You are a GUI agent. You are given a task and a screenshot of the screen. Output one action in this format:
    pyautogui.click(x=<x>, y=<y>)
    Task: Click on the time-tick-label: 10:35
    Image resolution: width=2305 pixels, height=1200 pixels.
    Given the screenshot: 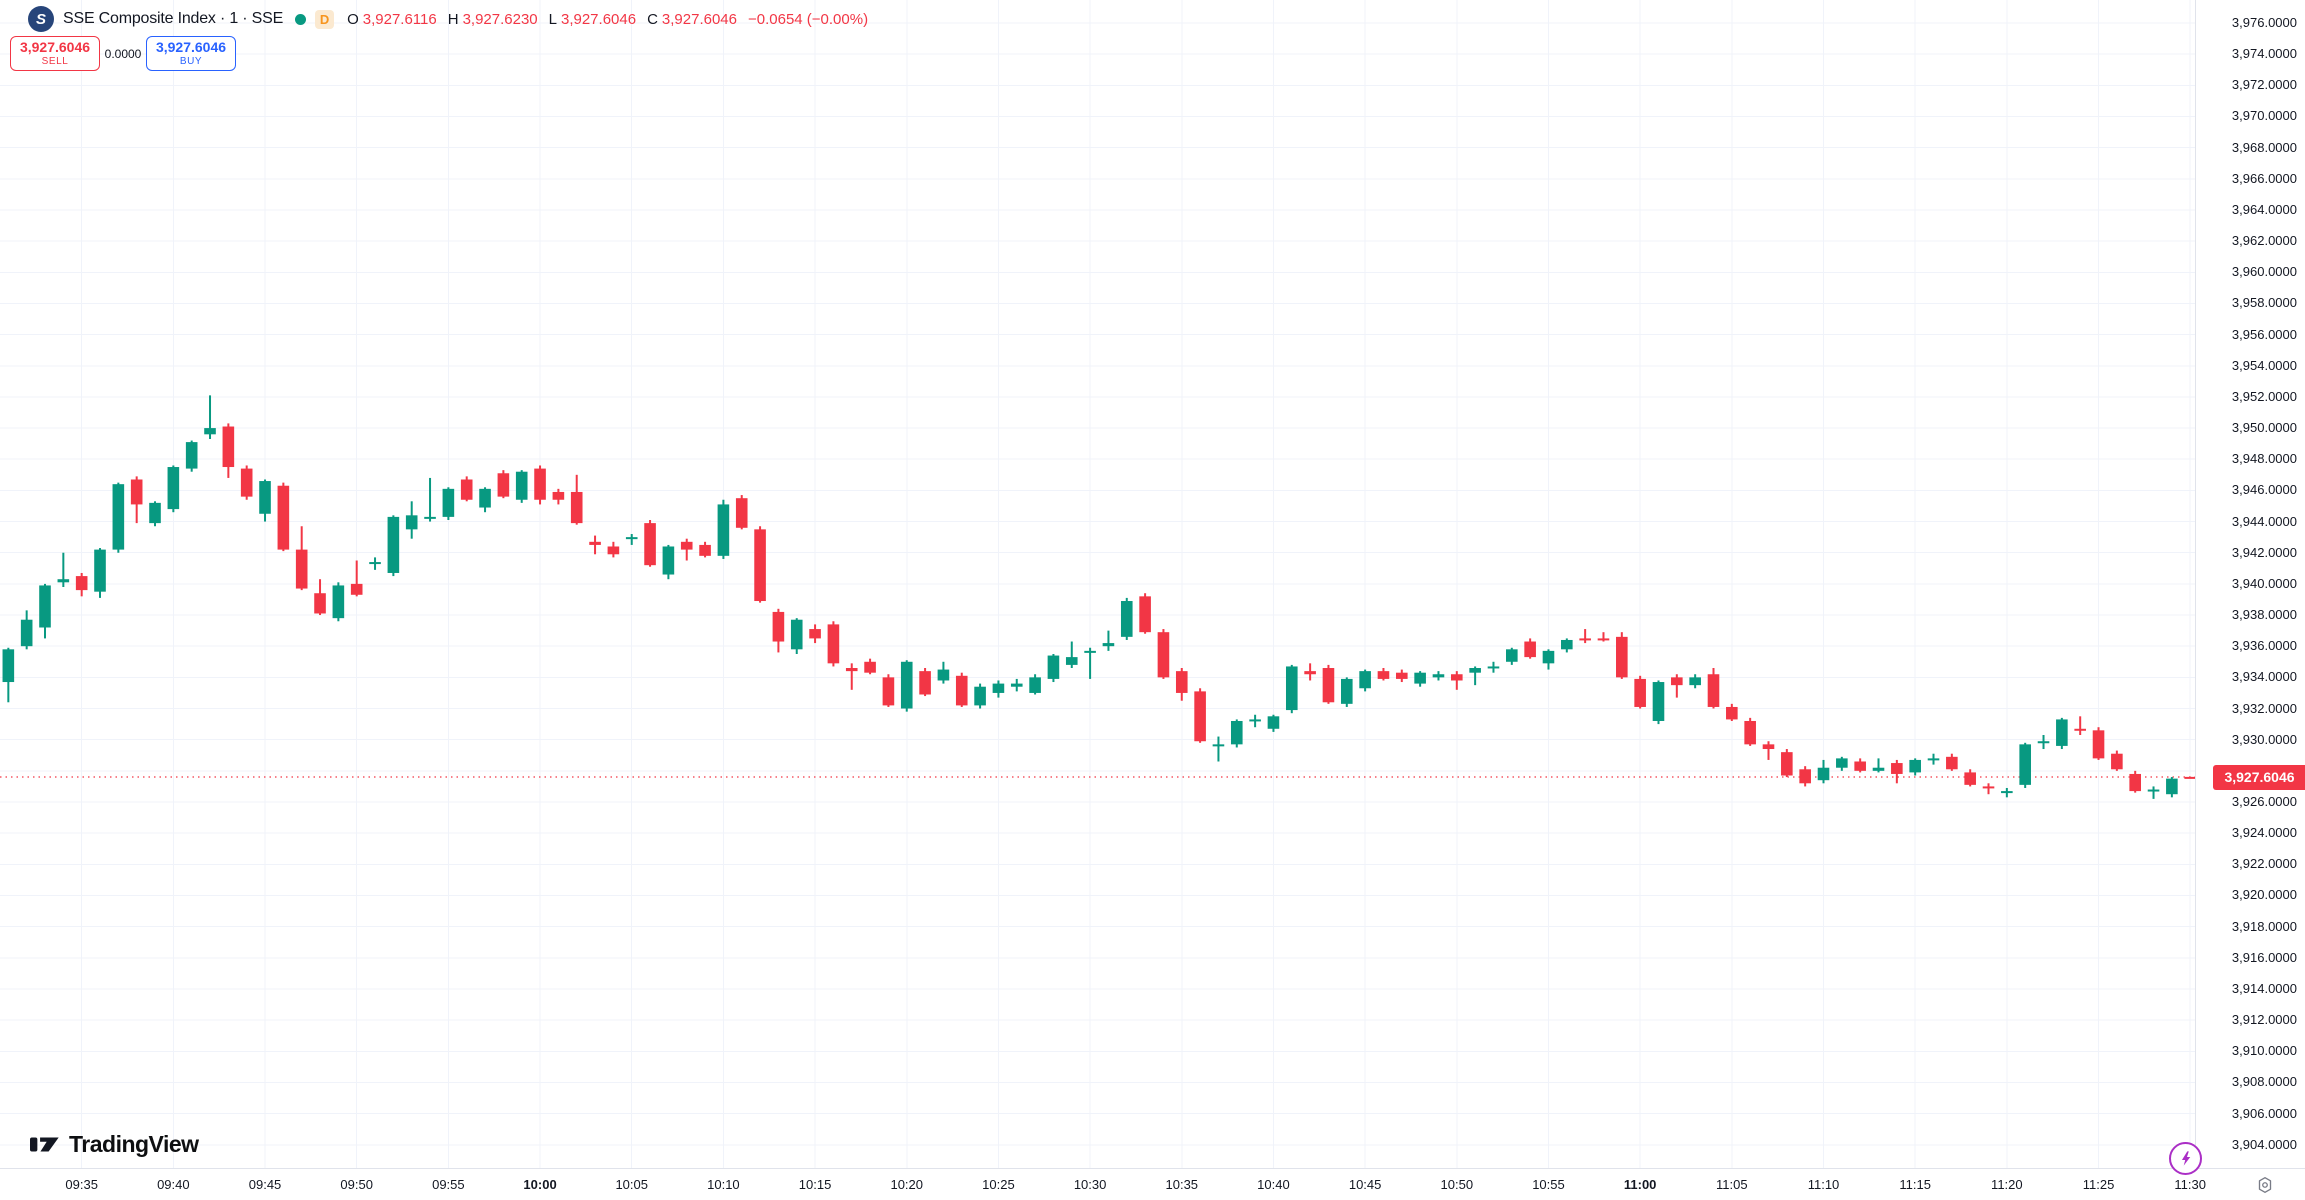 What is the action you would take?
    pyautogui.click(x=1182, y=1184)
    